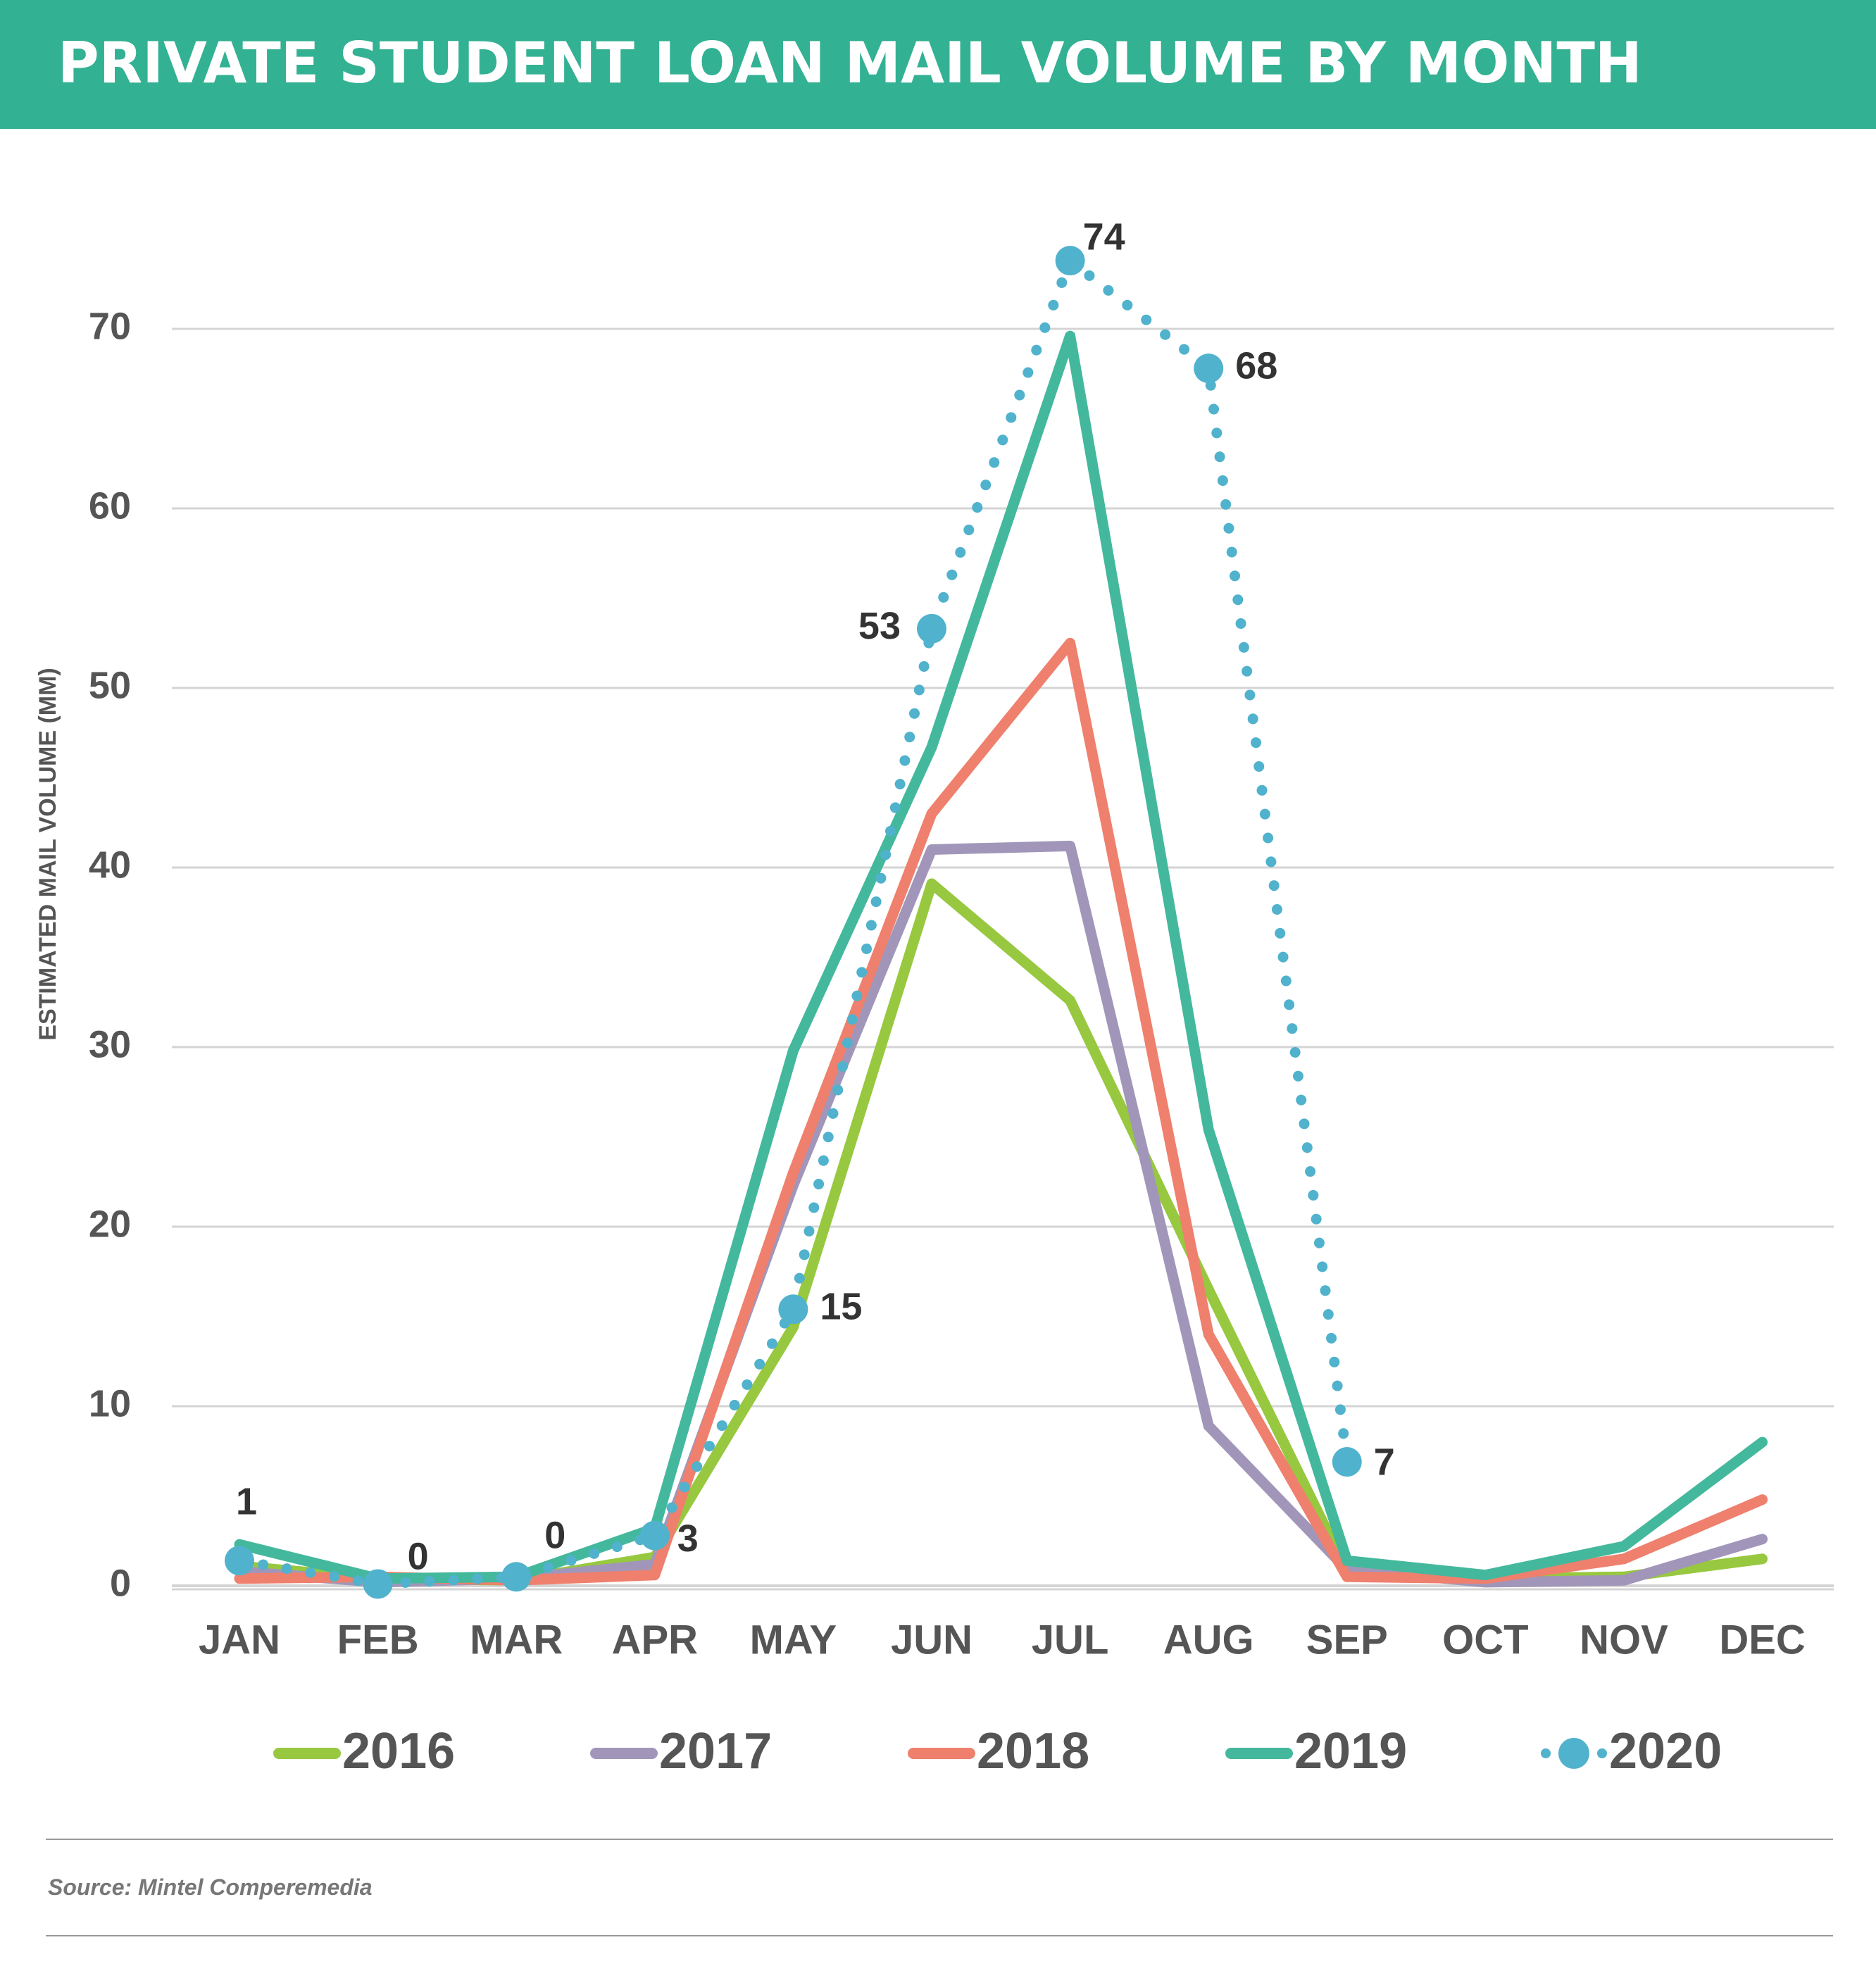  I want to click on legend-item-2019: 2019, so click(1316, 1751).